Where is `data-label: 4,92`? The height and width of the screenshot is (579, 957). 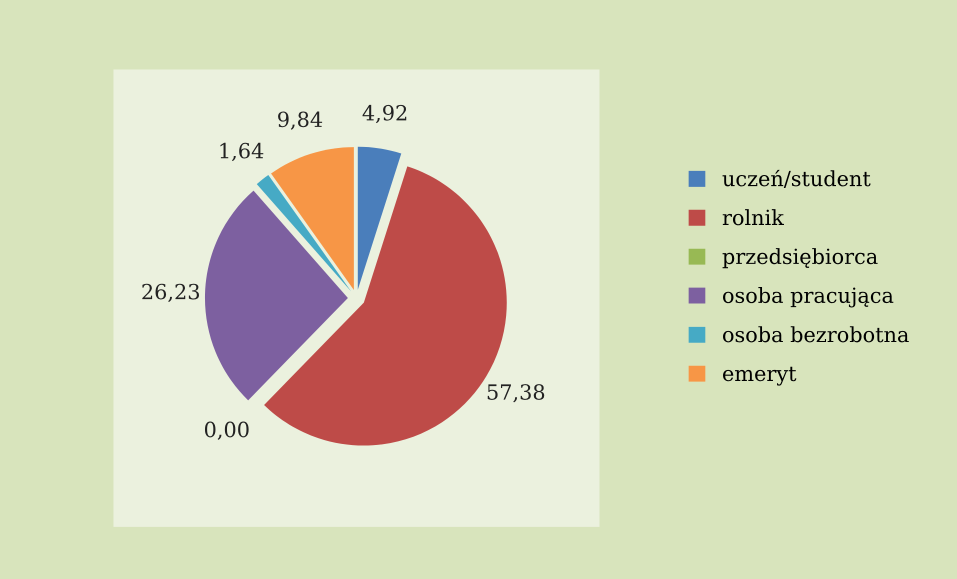 data-label: 4,92 is located at coordinates (384, 114).